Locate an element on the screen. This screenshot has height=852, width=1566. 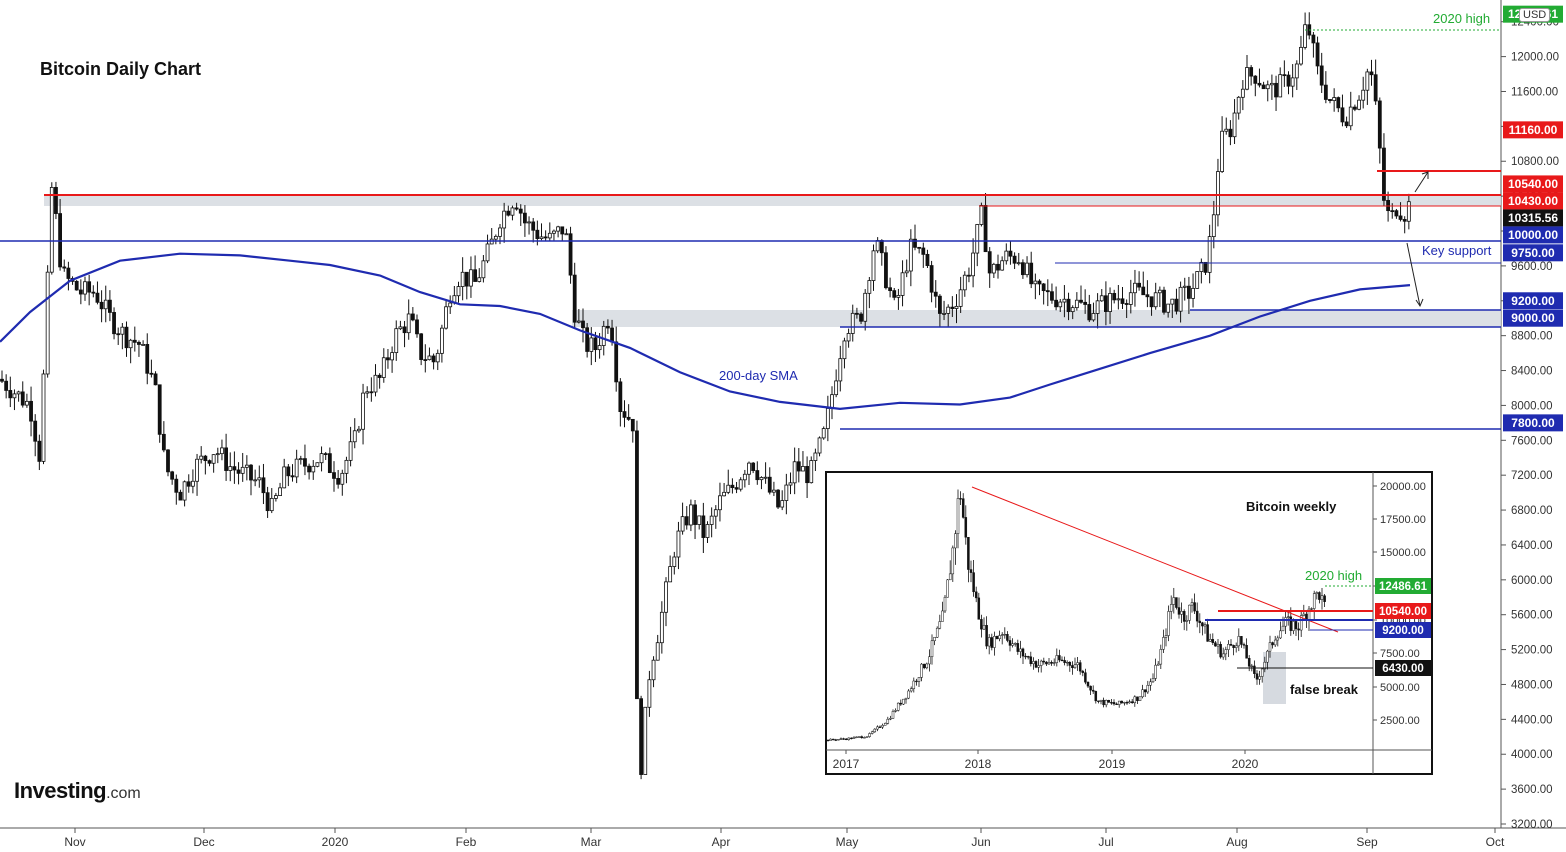
inset-trendline is located at coordinates (1155, 559).